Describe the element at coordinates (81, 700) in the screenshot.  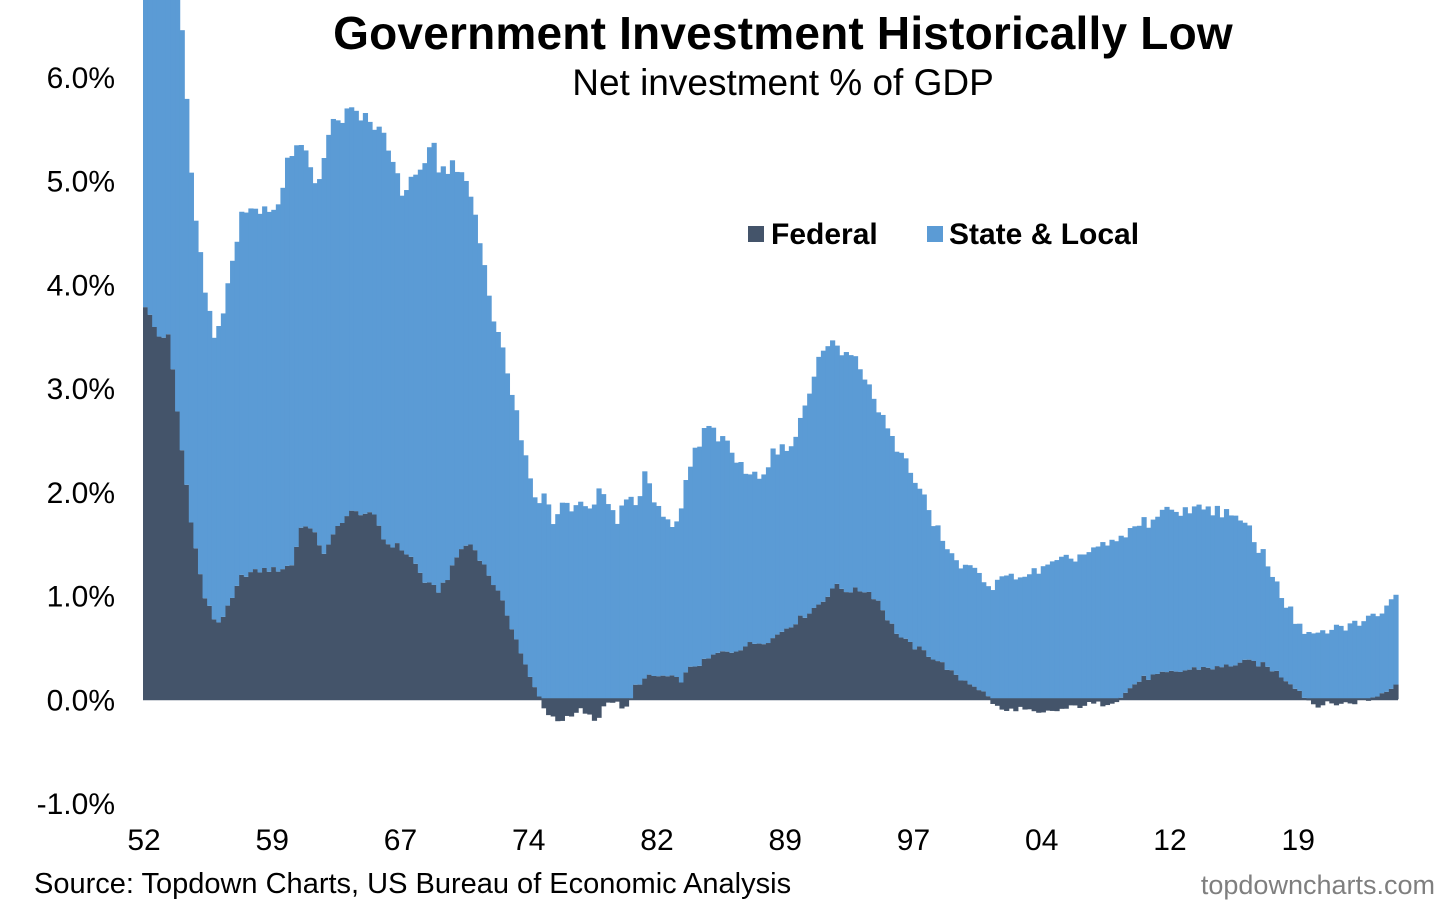
I see `y-tick-label: 0.0%` at that location.